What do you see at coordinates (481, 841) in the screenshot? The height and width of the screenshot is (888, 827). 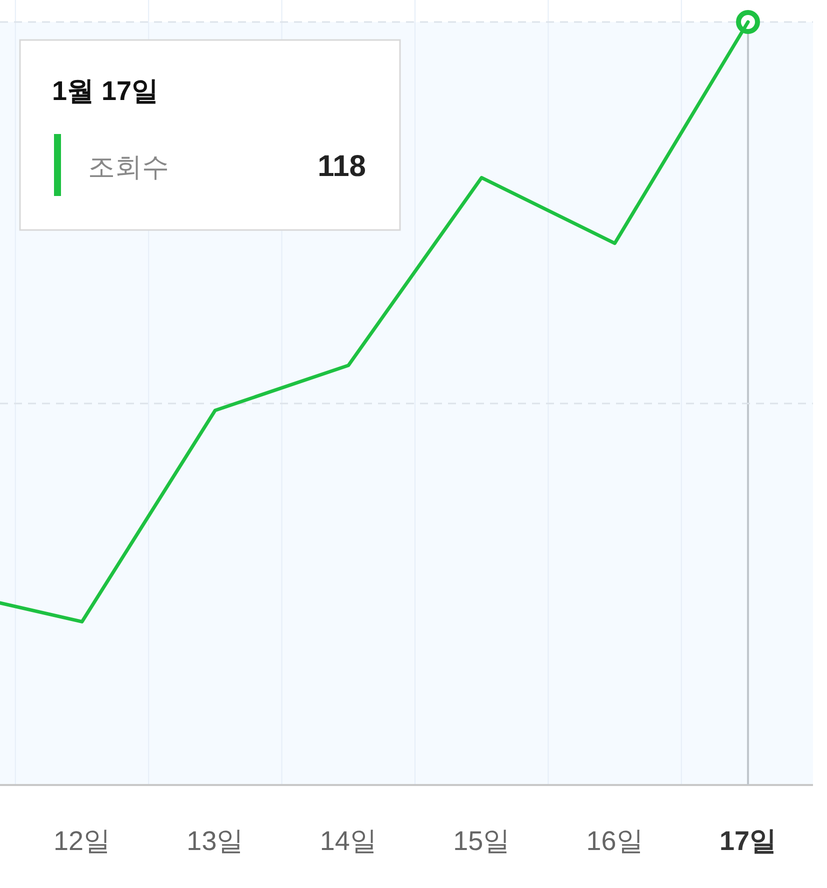 I see `x-tick-label: 15일` at bounding box center [481, 841].